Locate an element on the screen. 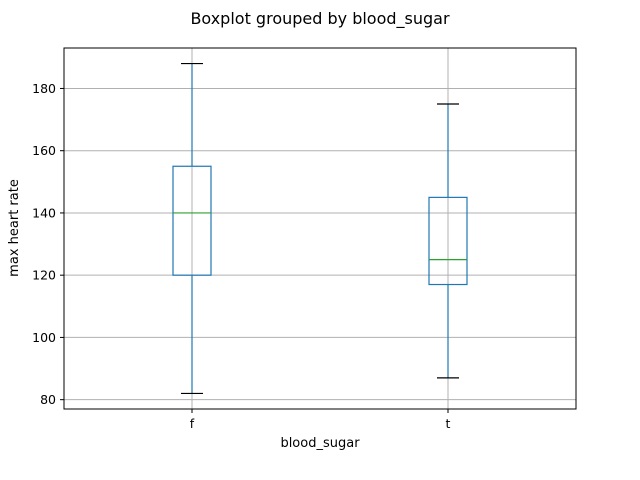  box-group-f is located at coordinates (192, 228).